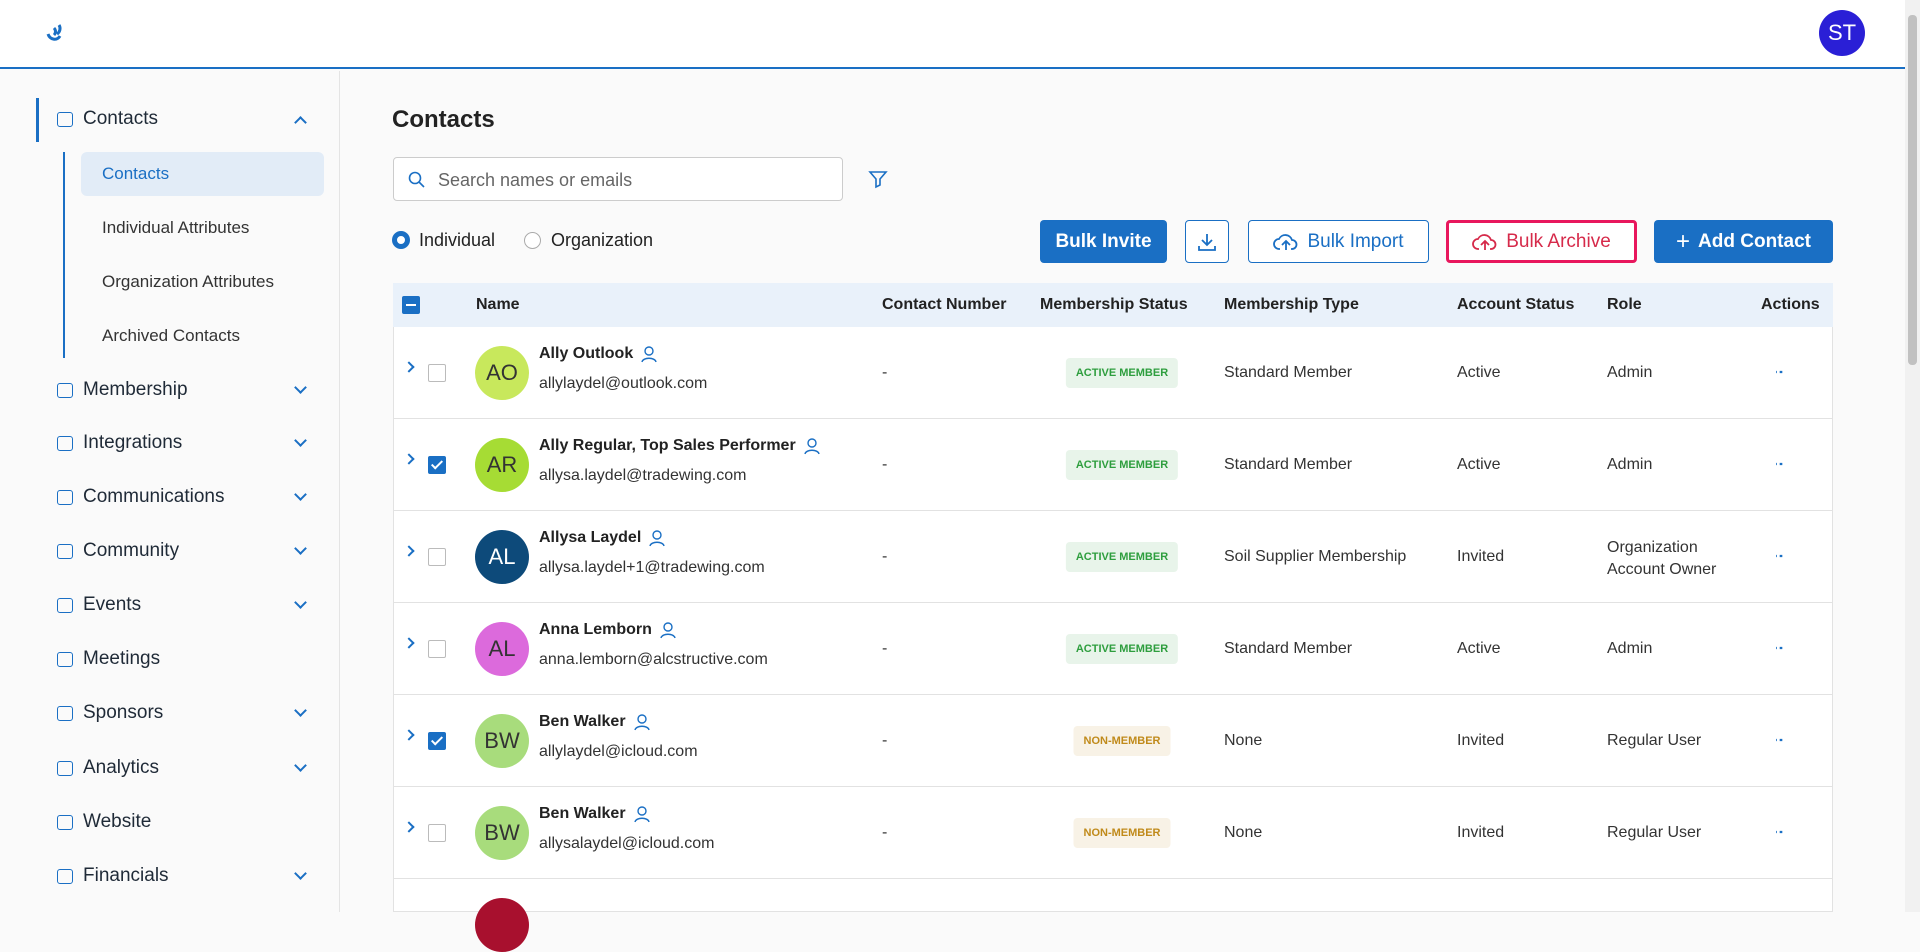  I want to click on table-header, so click(1113, 305).